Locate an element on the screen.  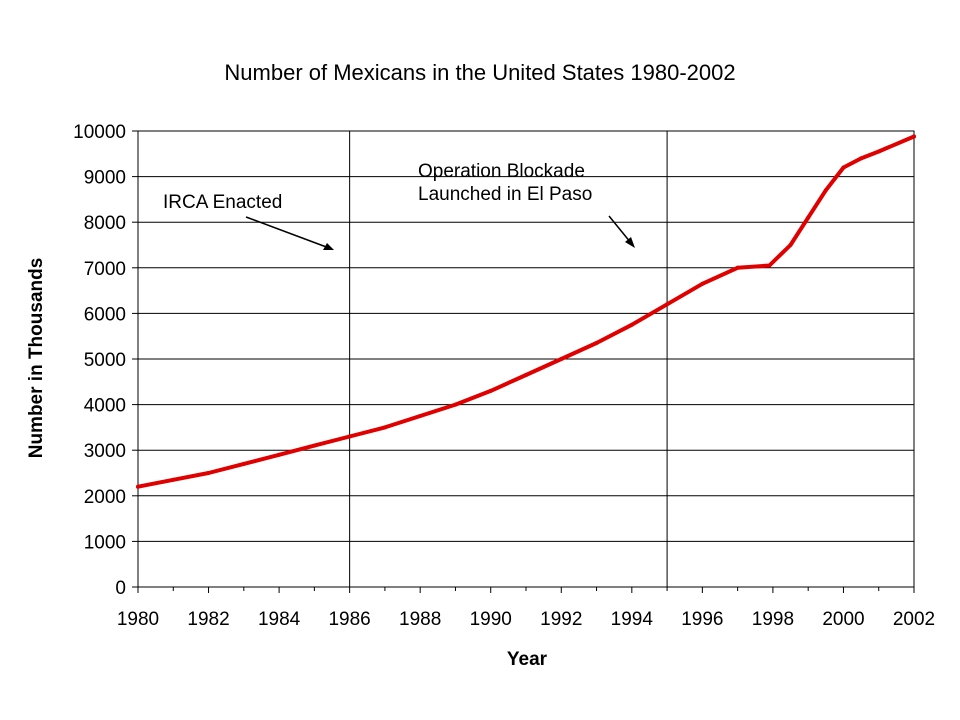
y-tick-label: 2000 is located at coordinates (105, 497).